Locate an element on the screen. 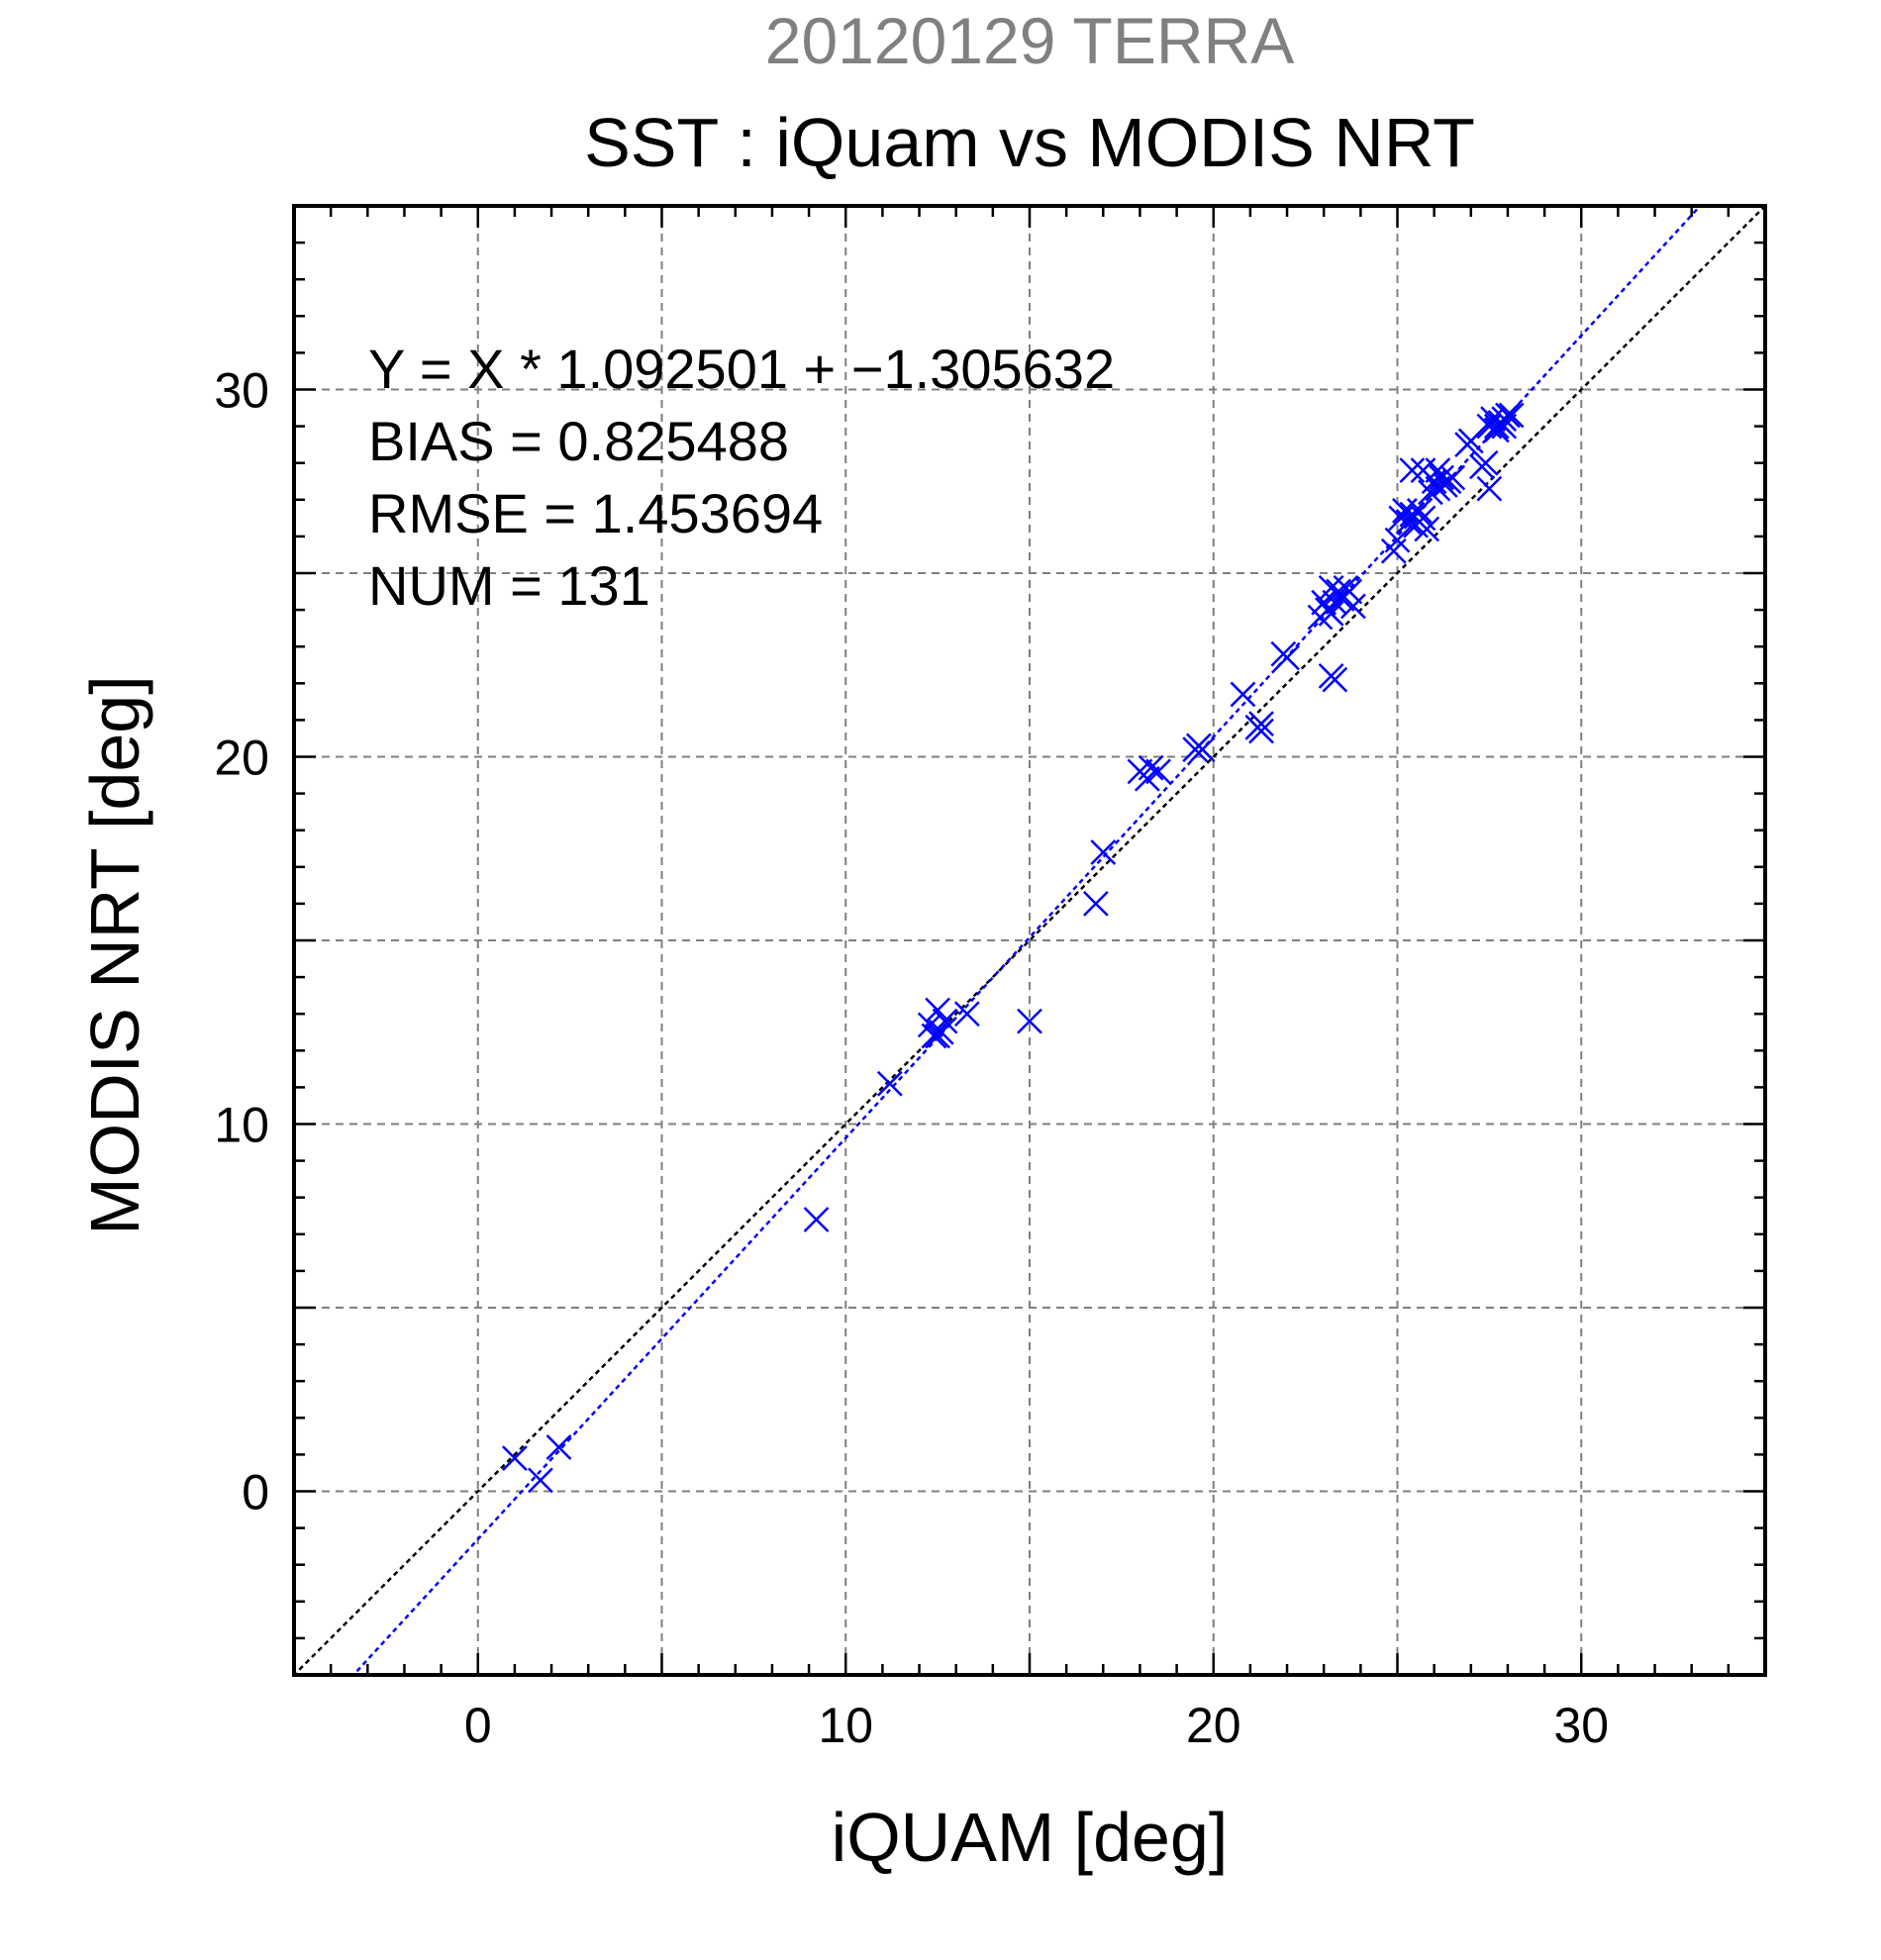 Image resolution: width=1881 pixels, height=1960 pixels. y-tick-label: 20 is located at coordinates (242, 758).